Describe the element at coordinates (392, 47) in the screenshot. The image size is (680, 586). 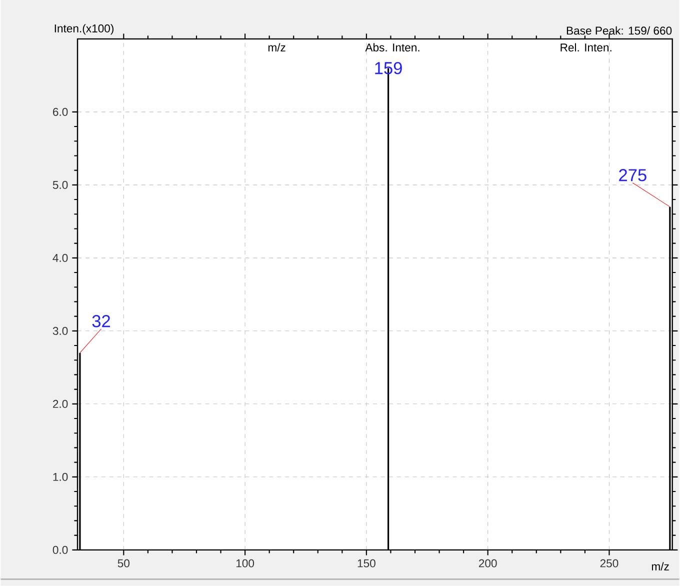
I see `annotation: Abs. Inten.` at that location.